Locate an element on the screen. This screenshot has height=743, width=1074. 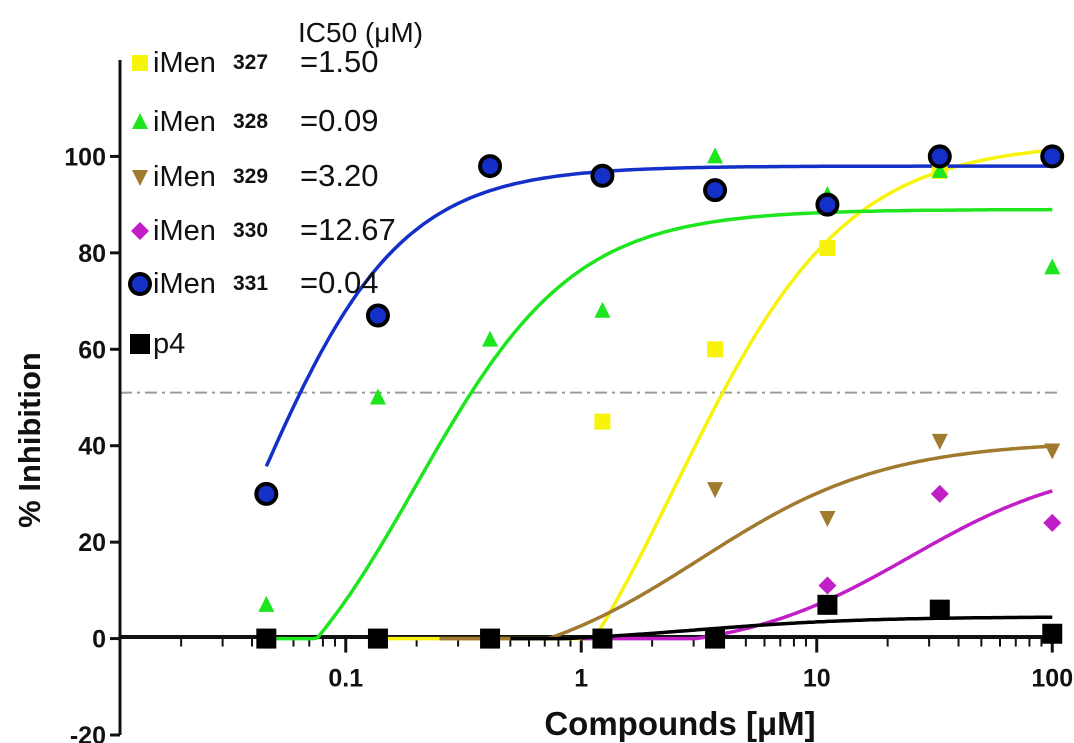
y-tick-label: 20 is located at coordinates (92, 543).